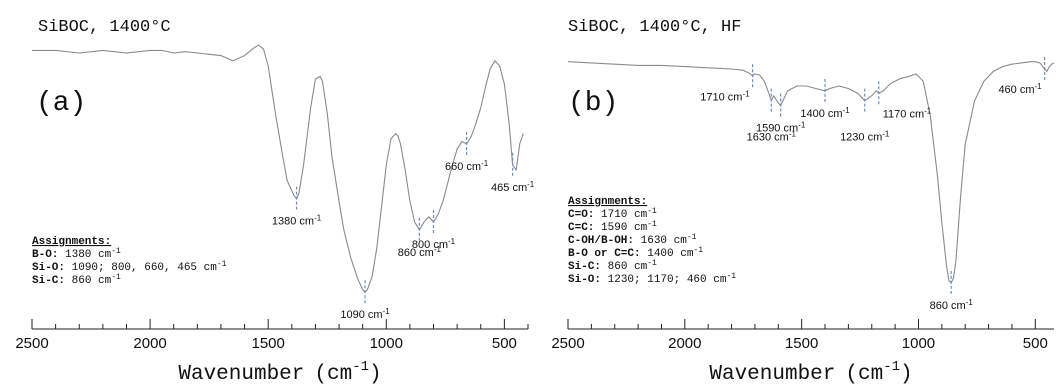 The image size is (1056, 388). Describe the element at coordinates (467, 166) in the screenshot. I see `peak-label: 660 cm-1` at that location.